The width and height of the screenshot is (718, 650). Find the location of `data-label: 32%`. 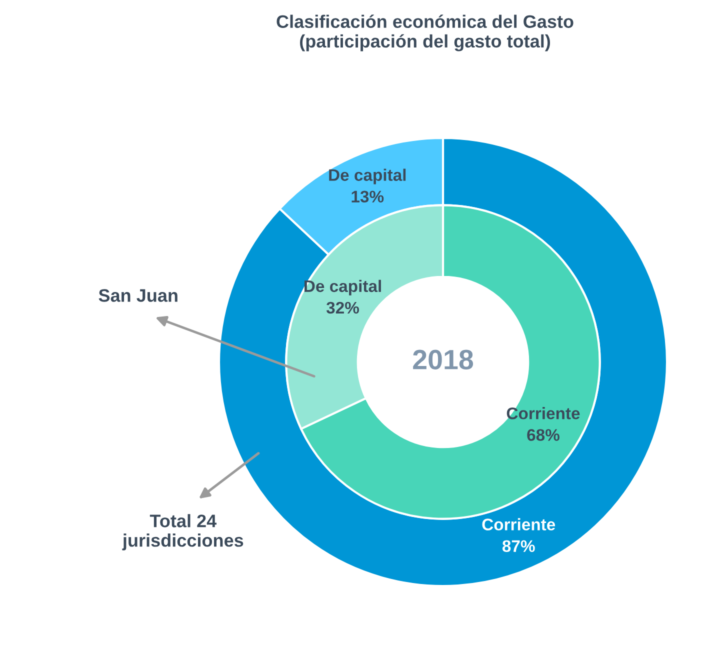

data-label: 32% is located at coordinates (342, 308).